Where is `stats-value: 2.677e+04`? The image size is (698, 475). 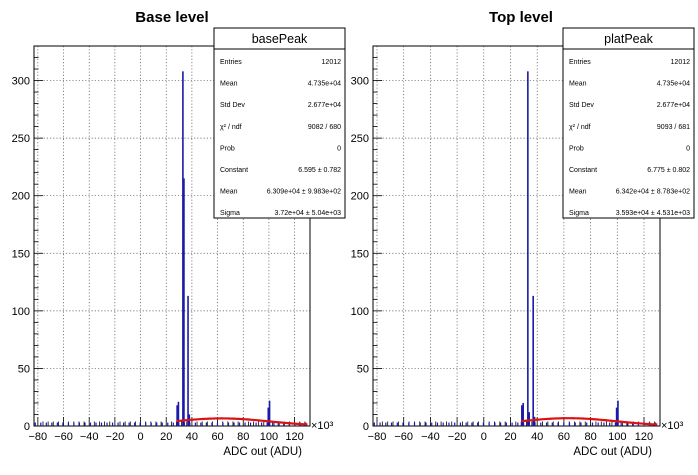 stats-value: 2.677e+04 is located at coordinates (673, 105).